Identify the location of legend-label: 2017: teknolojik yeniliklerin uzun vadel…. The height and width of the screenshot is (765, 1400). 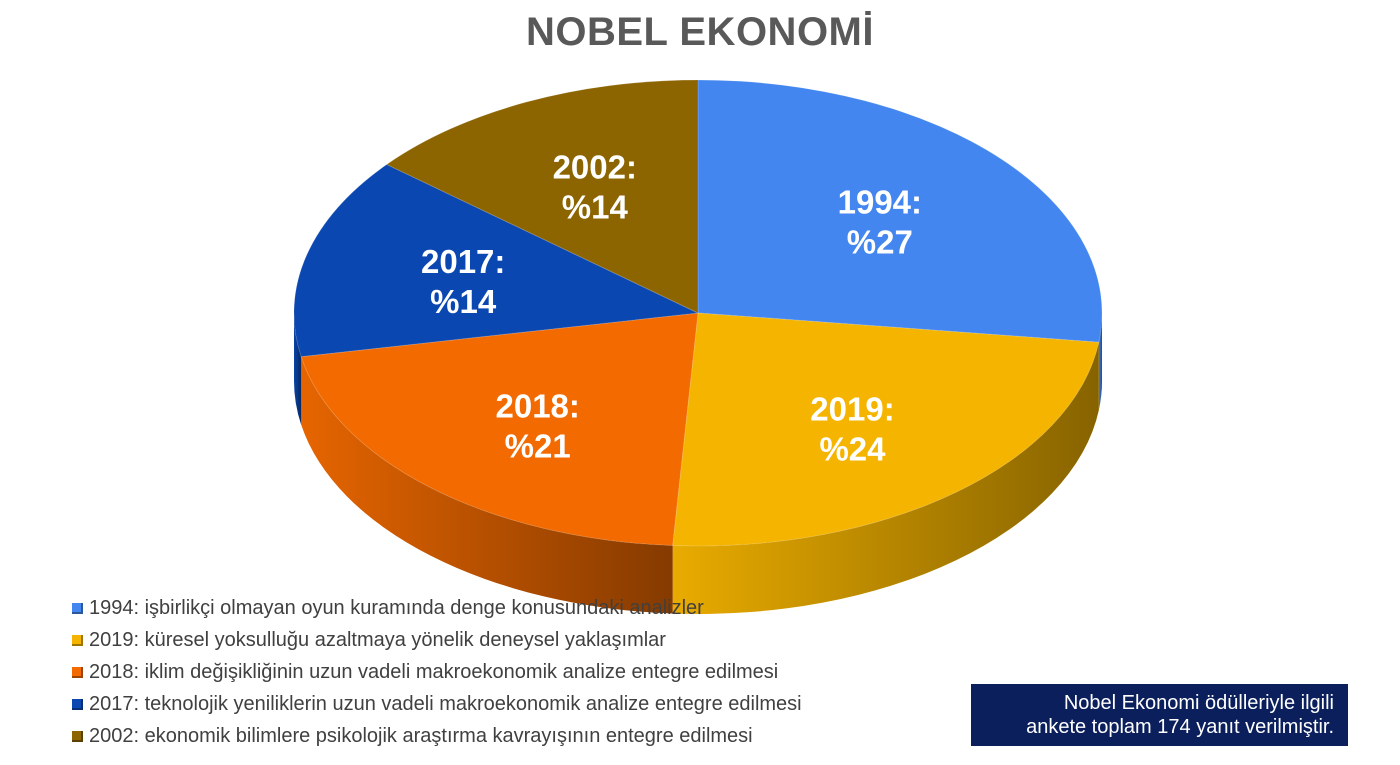
(445, 703).